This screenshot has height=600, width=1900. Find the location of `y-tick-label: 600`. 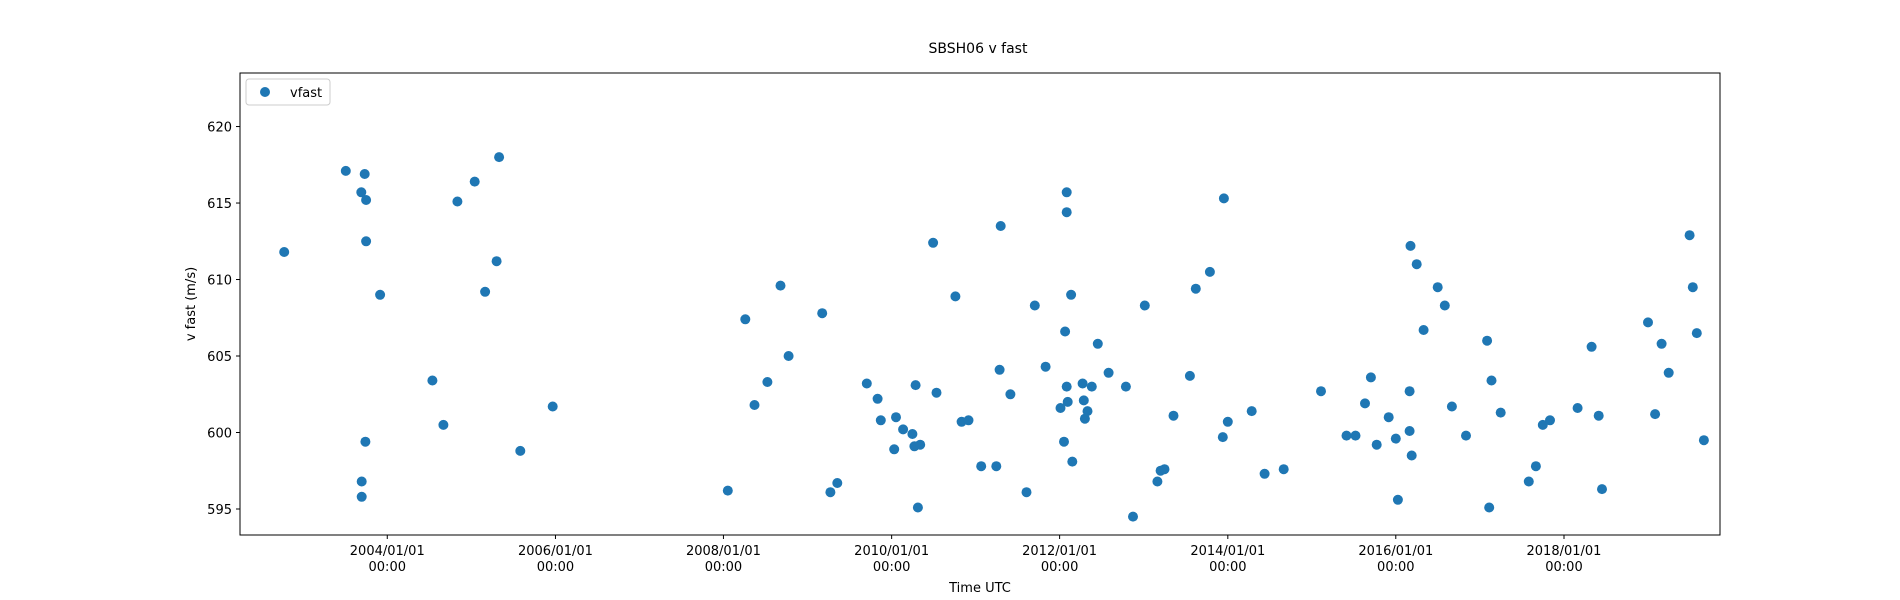

y-tick-label: 600 is located at coordinates (219, 434).